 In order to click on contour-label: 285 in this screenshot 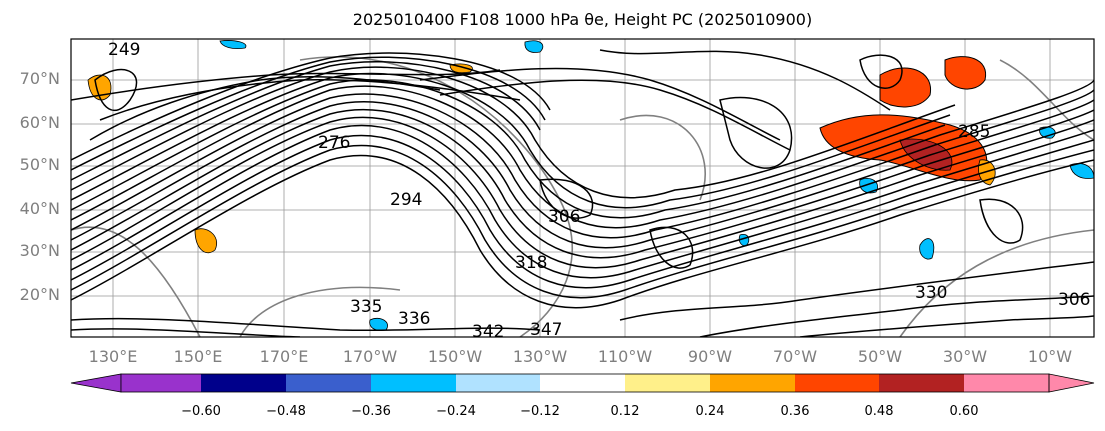, I will do `click(974, 132)`.